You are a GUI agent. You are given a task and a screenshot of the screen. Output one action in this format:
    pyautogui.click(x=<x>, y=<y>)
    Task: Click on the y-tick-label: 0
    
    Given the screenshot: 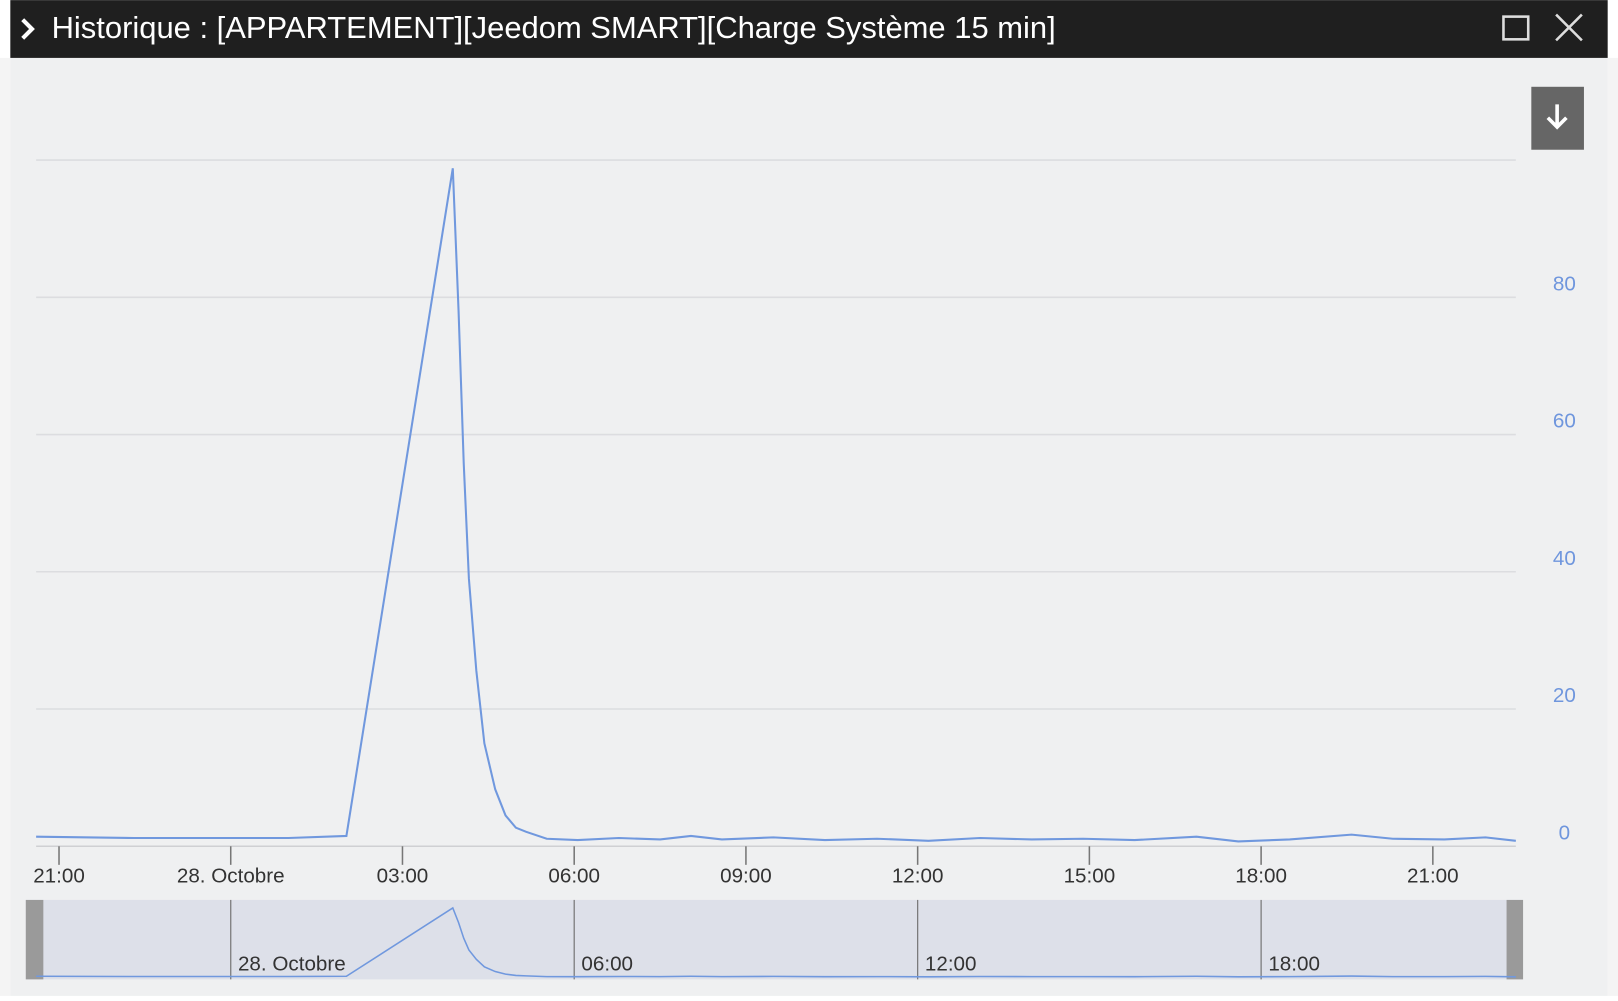 What is the action you would take?
    pyautogui.click(x=1564, y=832)
    